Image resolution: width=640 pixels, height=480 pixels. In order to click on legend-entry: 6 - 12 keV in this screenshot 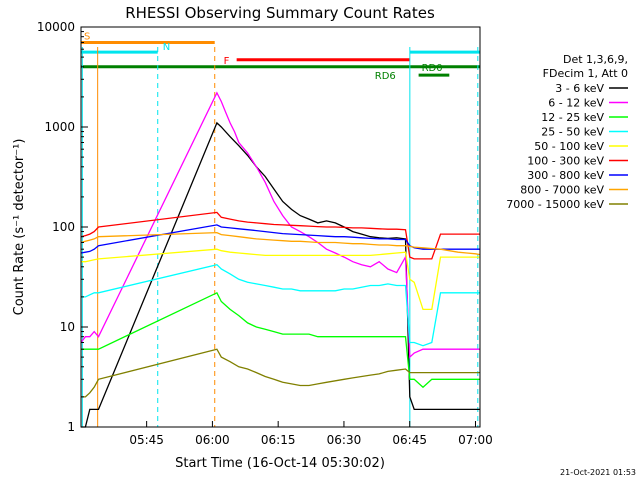, I will do `click(576, 103)`.